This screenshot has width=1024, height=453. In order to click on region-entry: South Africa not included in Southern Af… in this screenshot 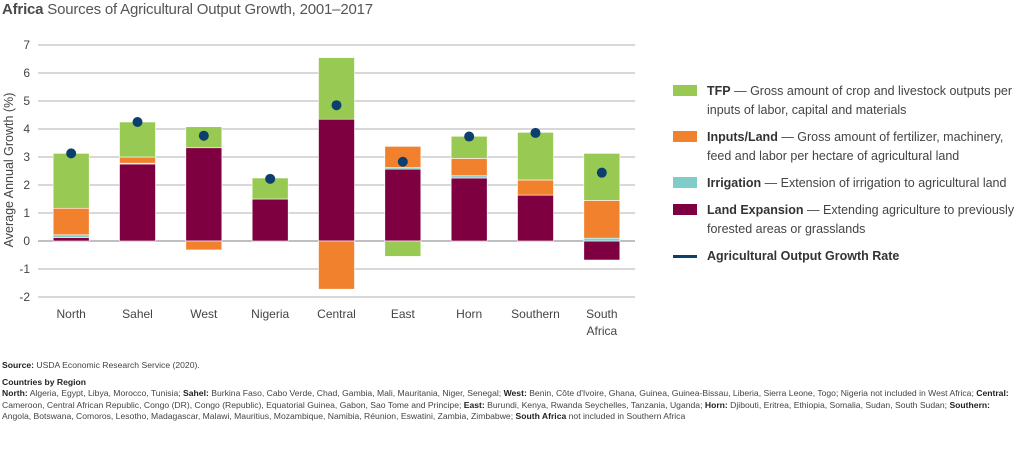, I will do `click(600, 415)`.